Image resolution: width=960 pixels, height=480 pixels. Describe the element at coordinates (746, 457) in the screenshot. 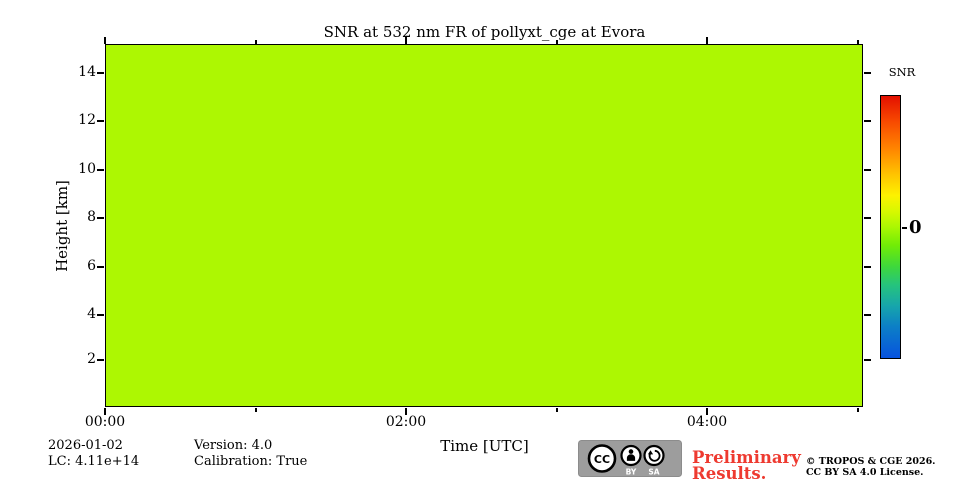

I see `preliminary-line1: Preliminary` at that location.